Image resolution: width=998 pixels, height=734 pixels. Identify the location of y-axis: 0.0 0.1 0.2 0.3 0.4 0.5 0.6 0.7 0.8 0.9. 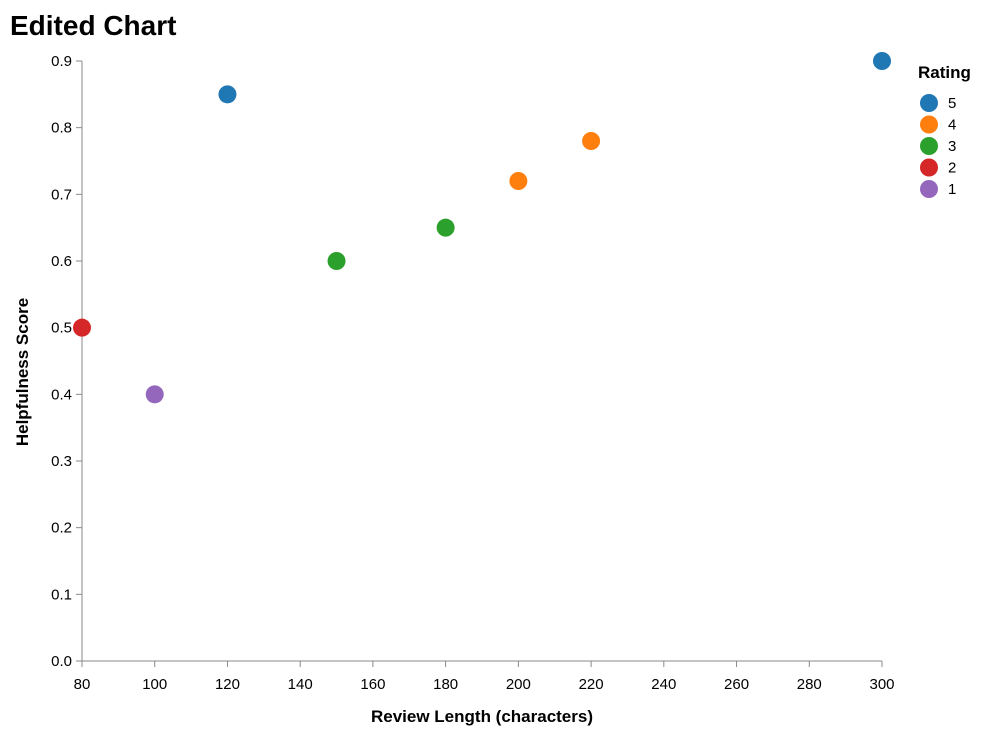
(67, 361).